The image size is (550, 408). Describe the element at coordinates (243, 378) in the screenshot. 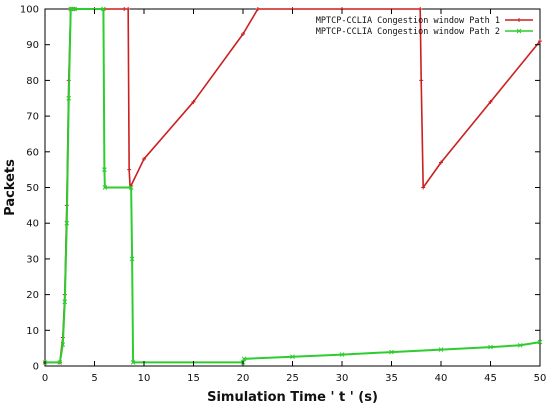

I see `x-tick-label: 20` at that location.